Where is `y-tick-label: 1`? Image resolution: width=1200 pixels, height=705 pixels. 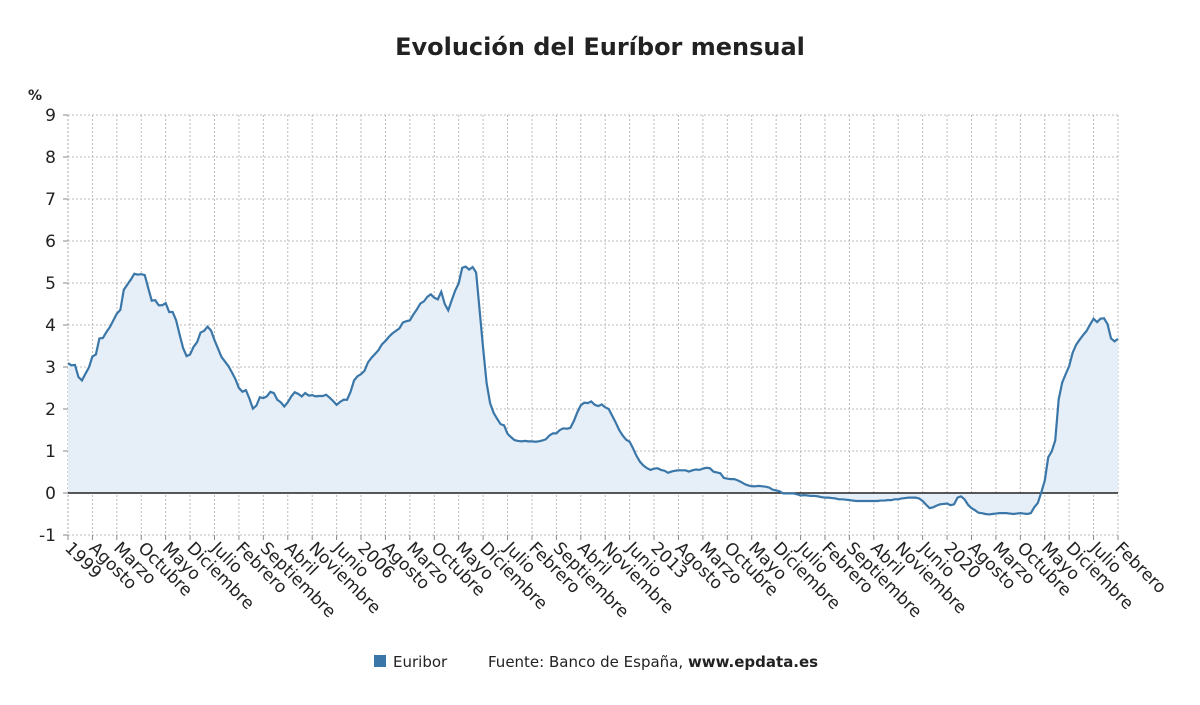 y-tick-label: 1 is located at coordinates (50, 452).